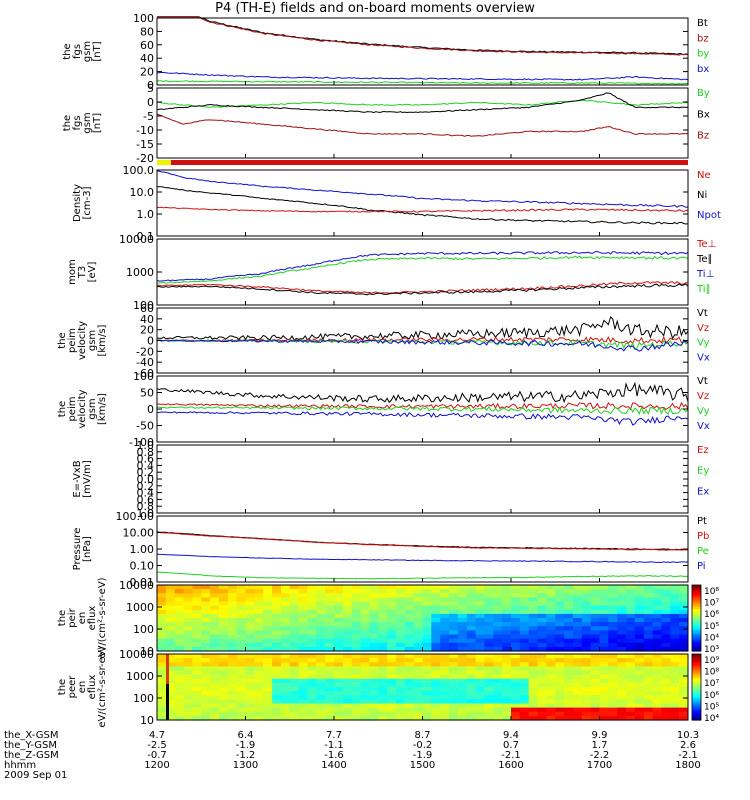  I want to click on colorbar-segment, so click(696, 632).